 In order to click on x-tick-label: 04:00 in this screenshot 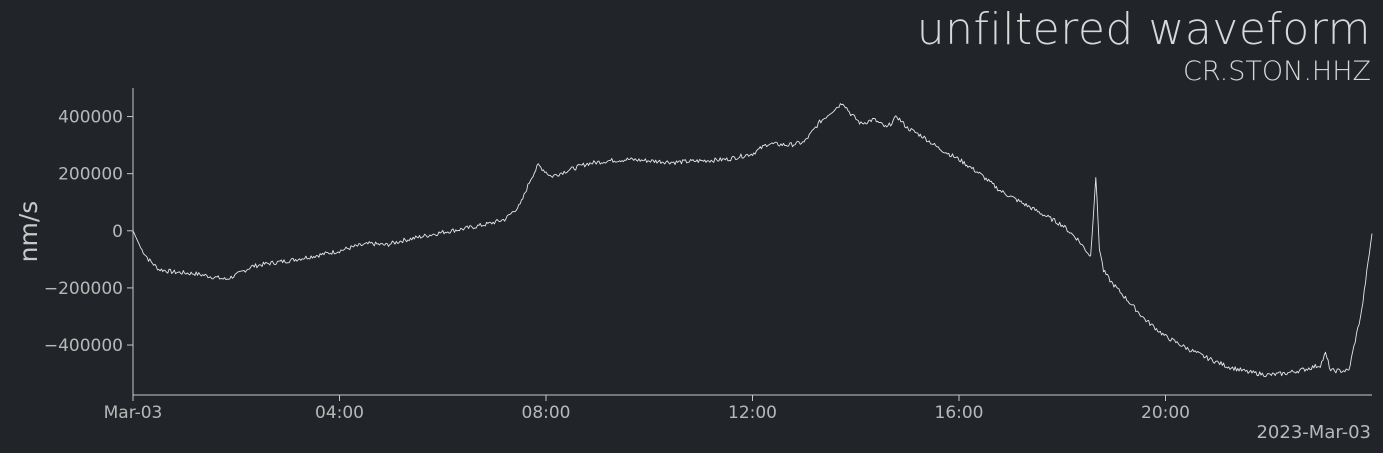, I will do `click(339, 413)`.